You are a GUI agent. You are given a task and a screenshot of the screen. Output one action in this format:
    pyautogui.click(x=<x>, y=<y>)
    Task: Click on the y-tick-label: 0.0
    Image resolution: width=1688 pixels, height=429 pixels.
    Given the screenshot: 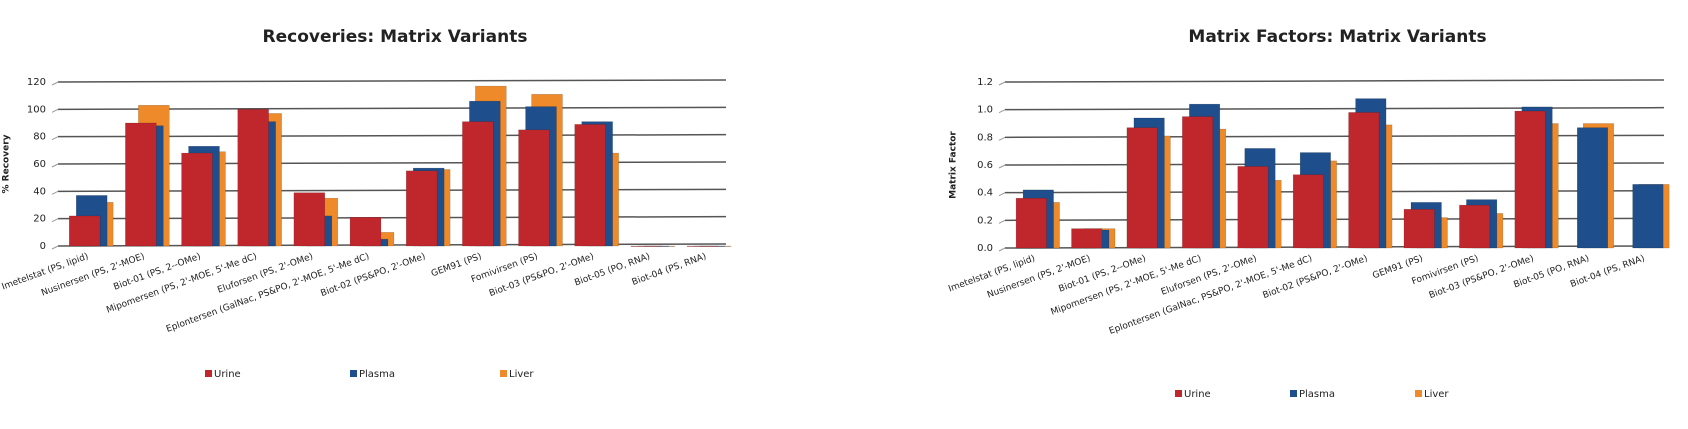 What is the action you would take?
    pyautogui.click(x=985, y=248)
    